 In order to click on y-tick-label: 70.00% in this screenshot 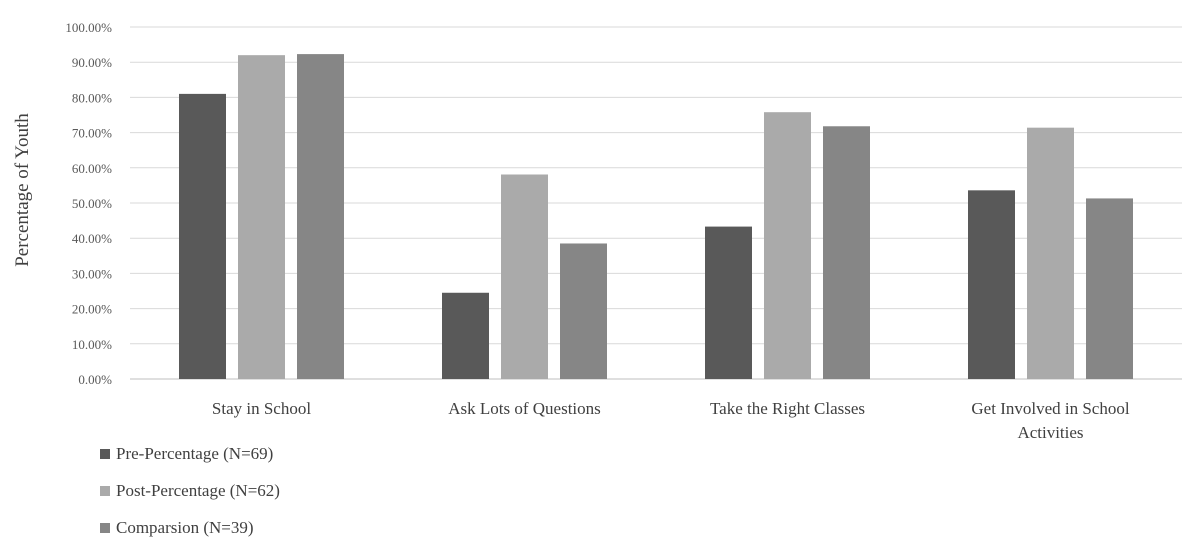, I will do `click(92, 133)`.